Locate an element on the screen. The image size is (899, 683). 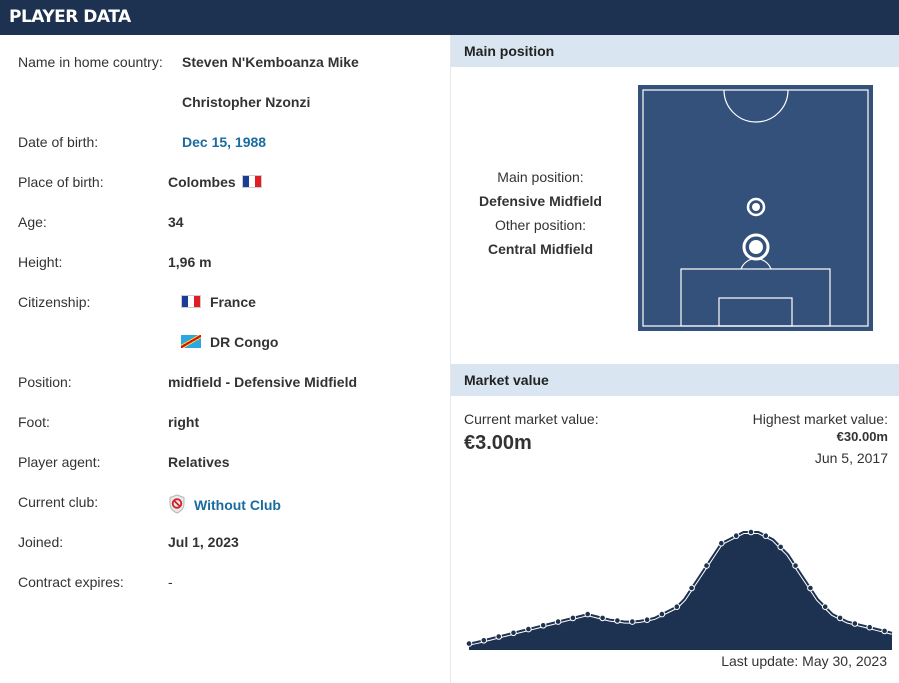
position-pitch is located at coordinates (755, 208).